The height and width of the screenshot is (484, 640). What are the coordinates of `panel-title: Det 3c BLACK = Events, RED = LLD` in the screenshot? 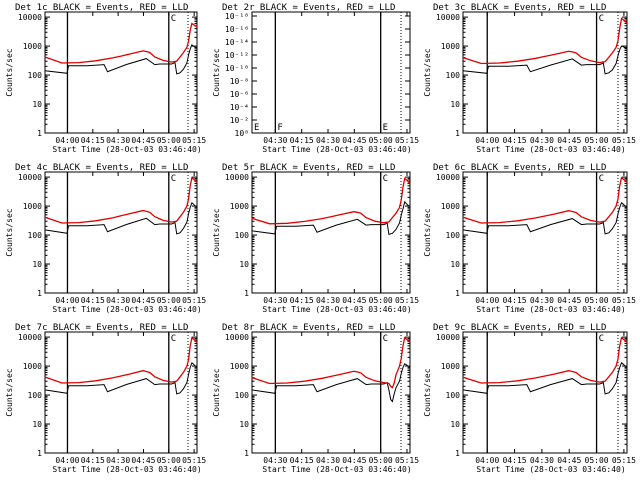 It's located at (519, 8).